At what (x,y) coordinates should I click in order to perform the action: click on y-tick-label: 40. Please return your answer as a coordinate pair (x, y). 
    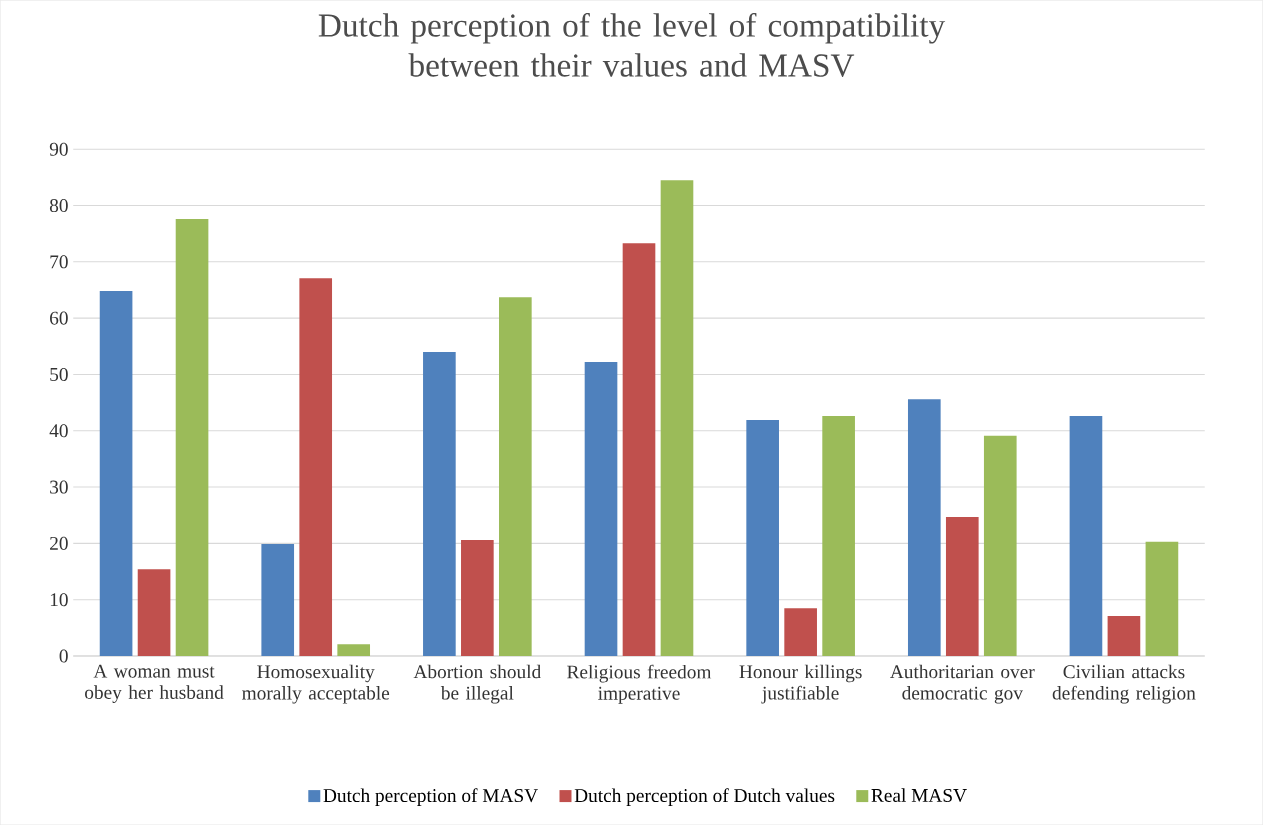
    Looking at the image, I should click on (58, 431).